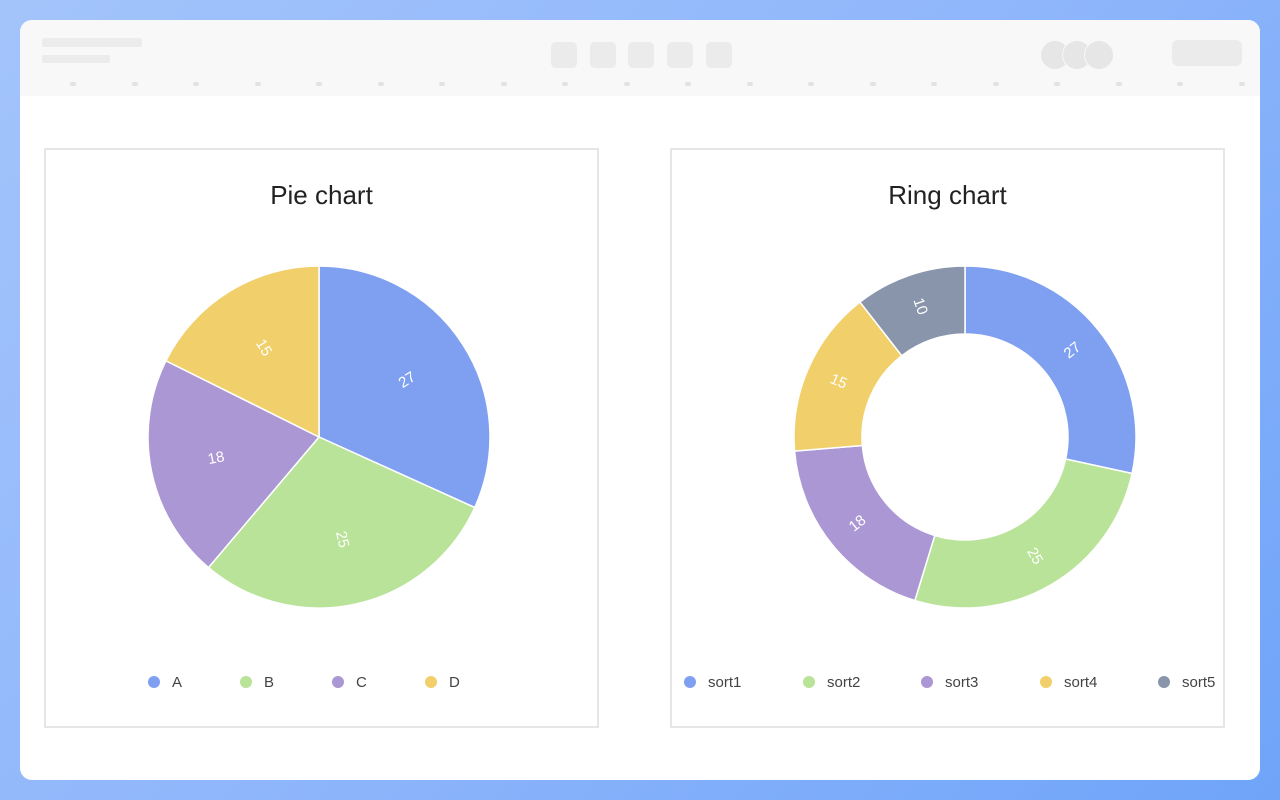  What do you see at coordinates (257, 682) in the screenshot?
I see `legend-item-b: B` at bounding box center [257, 682].